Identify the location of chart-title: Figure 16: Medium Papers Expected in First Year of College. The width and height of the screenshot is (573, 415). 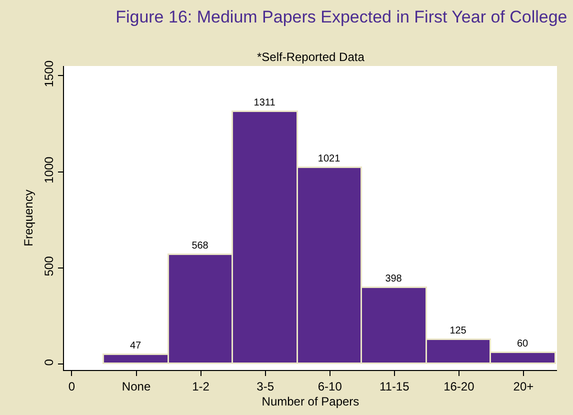
(342, 16).